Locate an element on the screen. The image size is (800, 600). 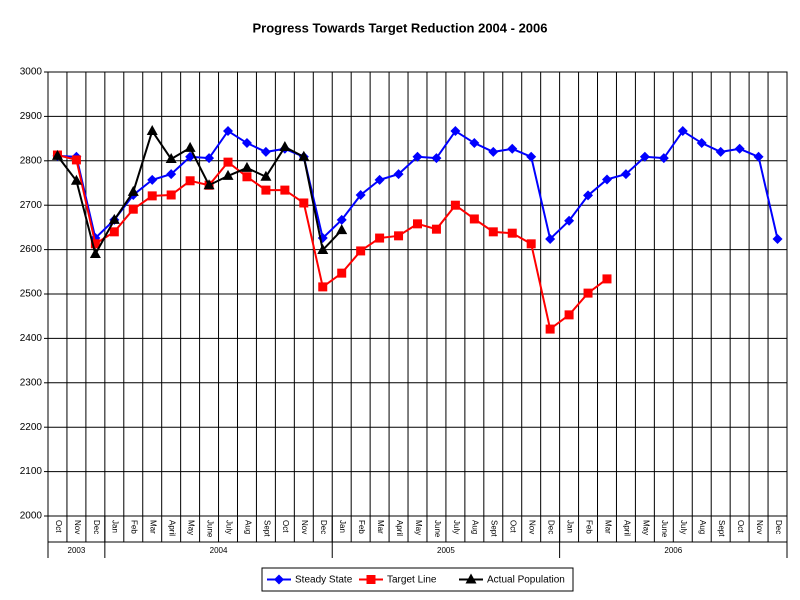
group-label: 2005 is located at coordinates (446, 550).